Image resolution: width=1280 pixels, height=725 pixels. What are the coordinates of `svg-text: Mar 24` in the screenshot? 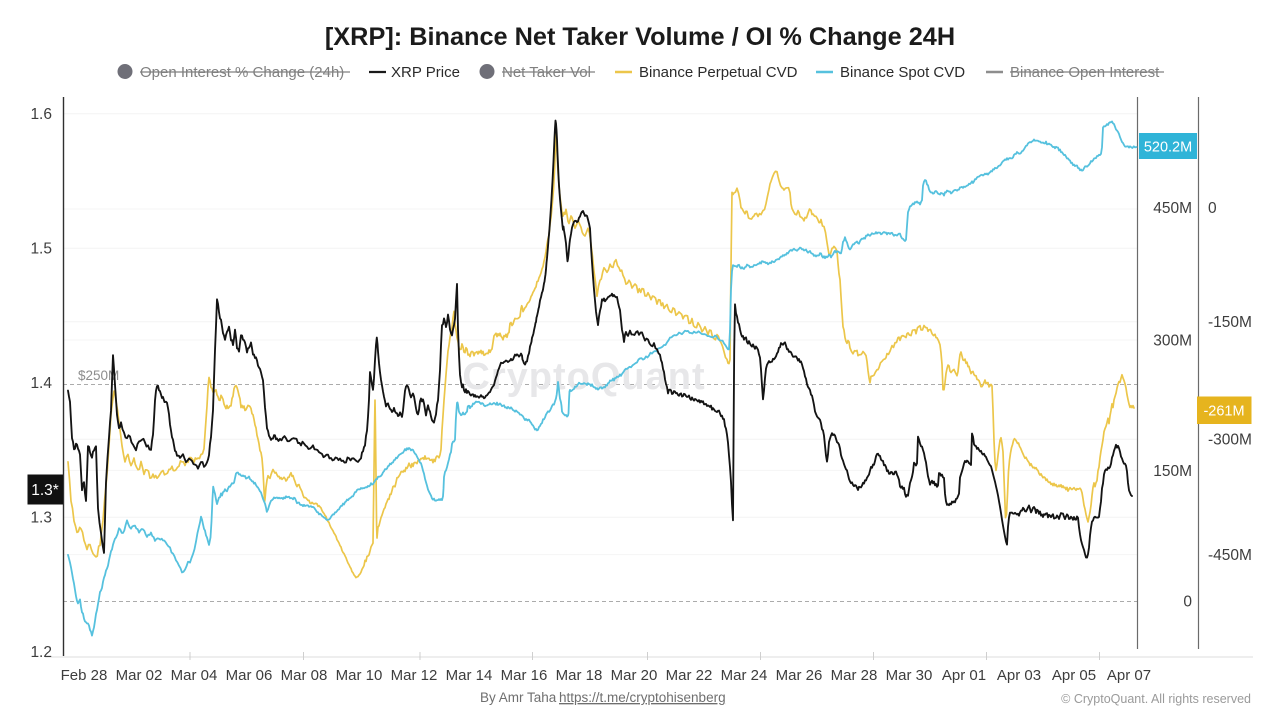 It's located at (744, 675).